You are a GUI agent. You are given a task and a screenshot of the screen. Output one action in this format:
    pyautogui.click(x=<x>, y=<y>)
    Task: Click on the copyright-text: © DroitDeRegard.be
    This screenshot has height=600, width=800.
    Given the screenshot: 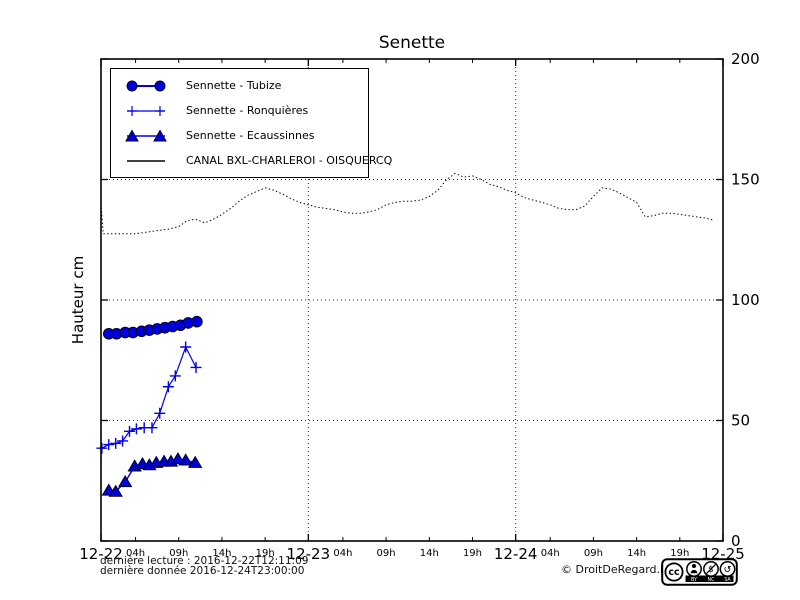 What is the action you would take?
    pyautogui.click(x=617, y=569)
    